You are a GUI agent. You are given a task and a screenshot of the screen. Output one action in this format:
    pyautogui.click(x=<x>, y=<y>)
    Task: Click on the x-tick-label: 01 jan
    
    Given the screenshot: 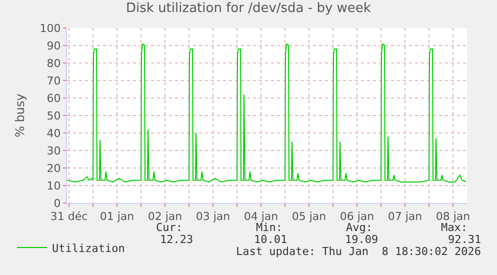 What is the action you would take?
    pyautogui.click(x=117, y=217)
    